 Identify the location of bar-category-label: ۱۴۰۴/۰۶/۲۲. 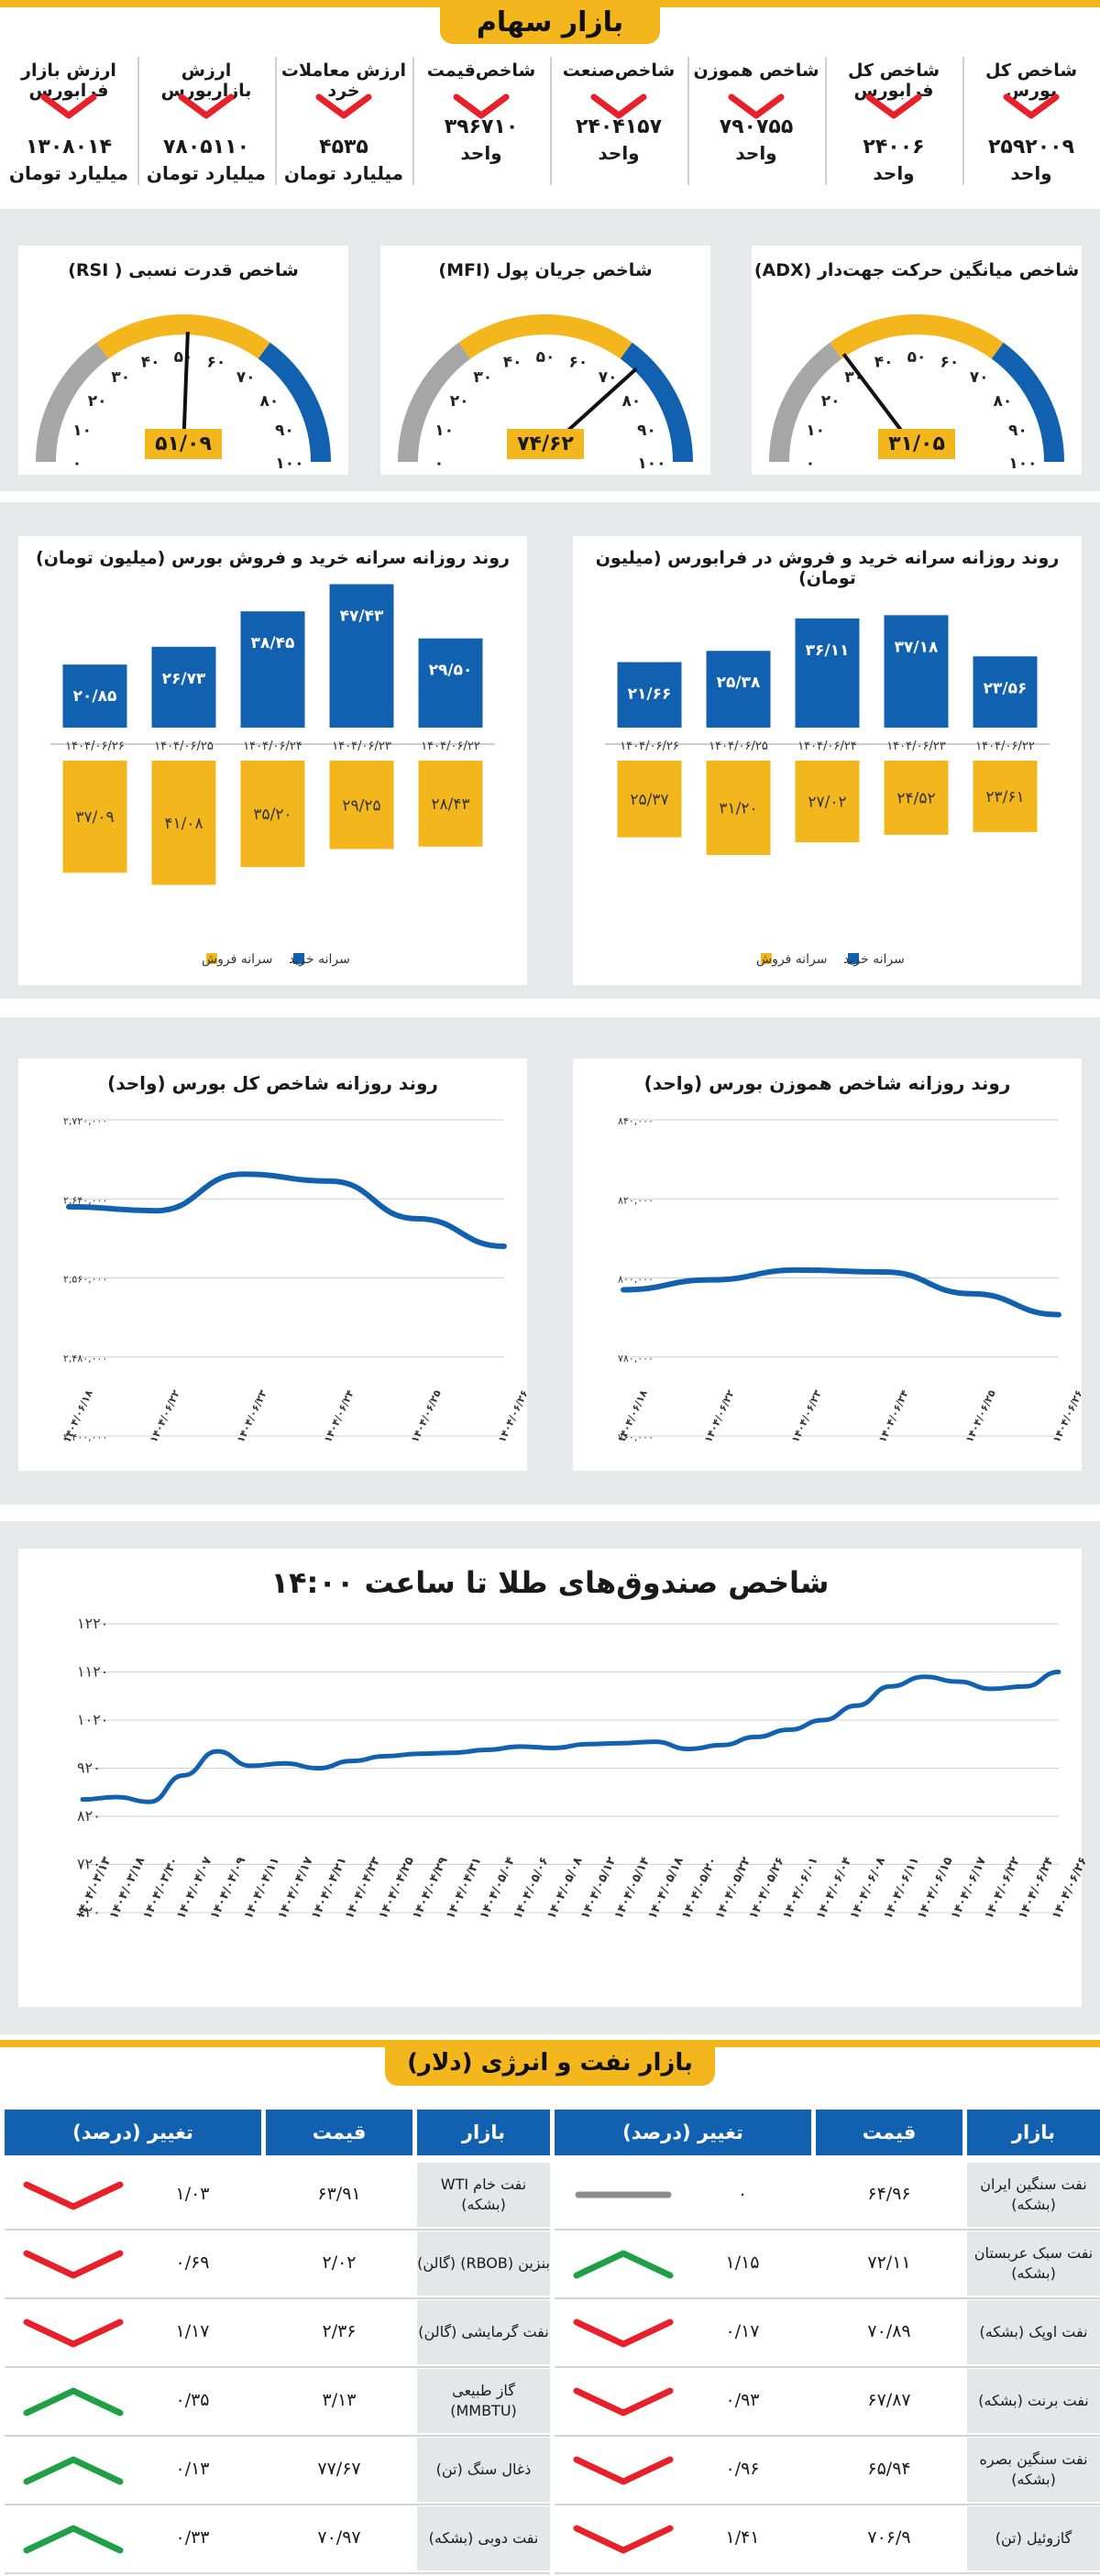
(450, 746).